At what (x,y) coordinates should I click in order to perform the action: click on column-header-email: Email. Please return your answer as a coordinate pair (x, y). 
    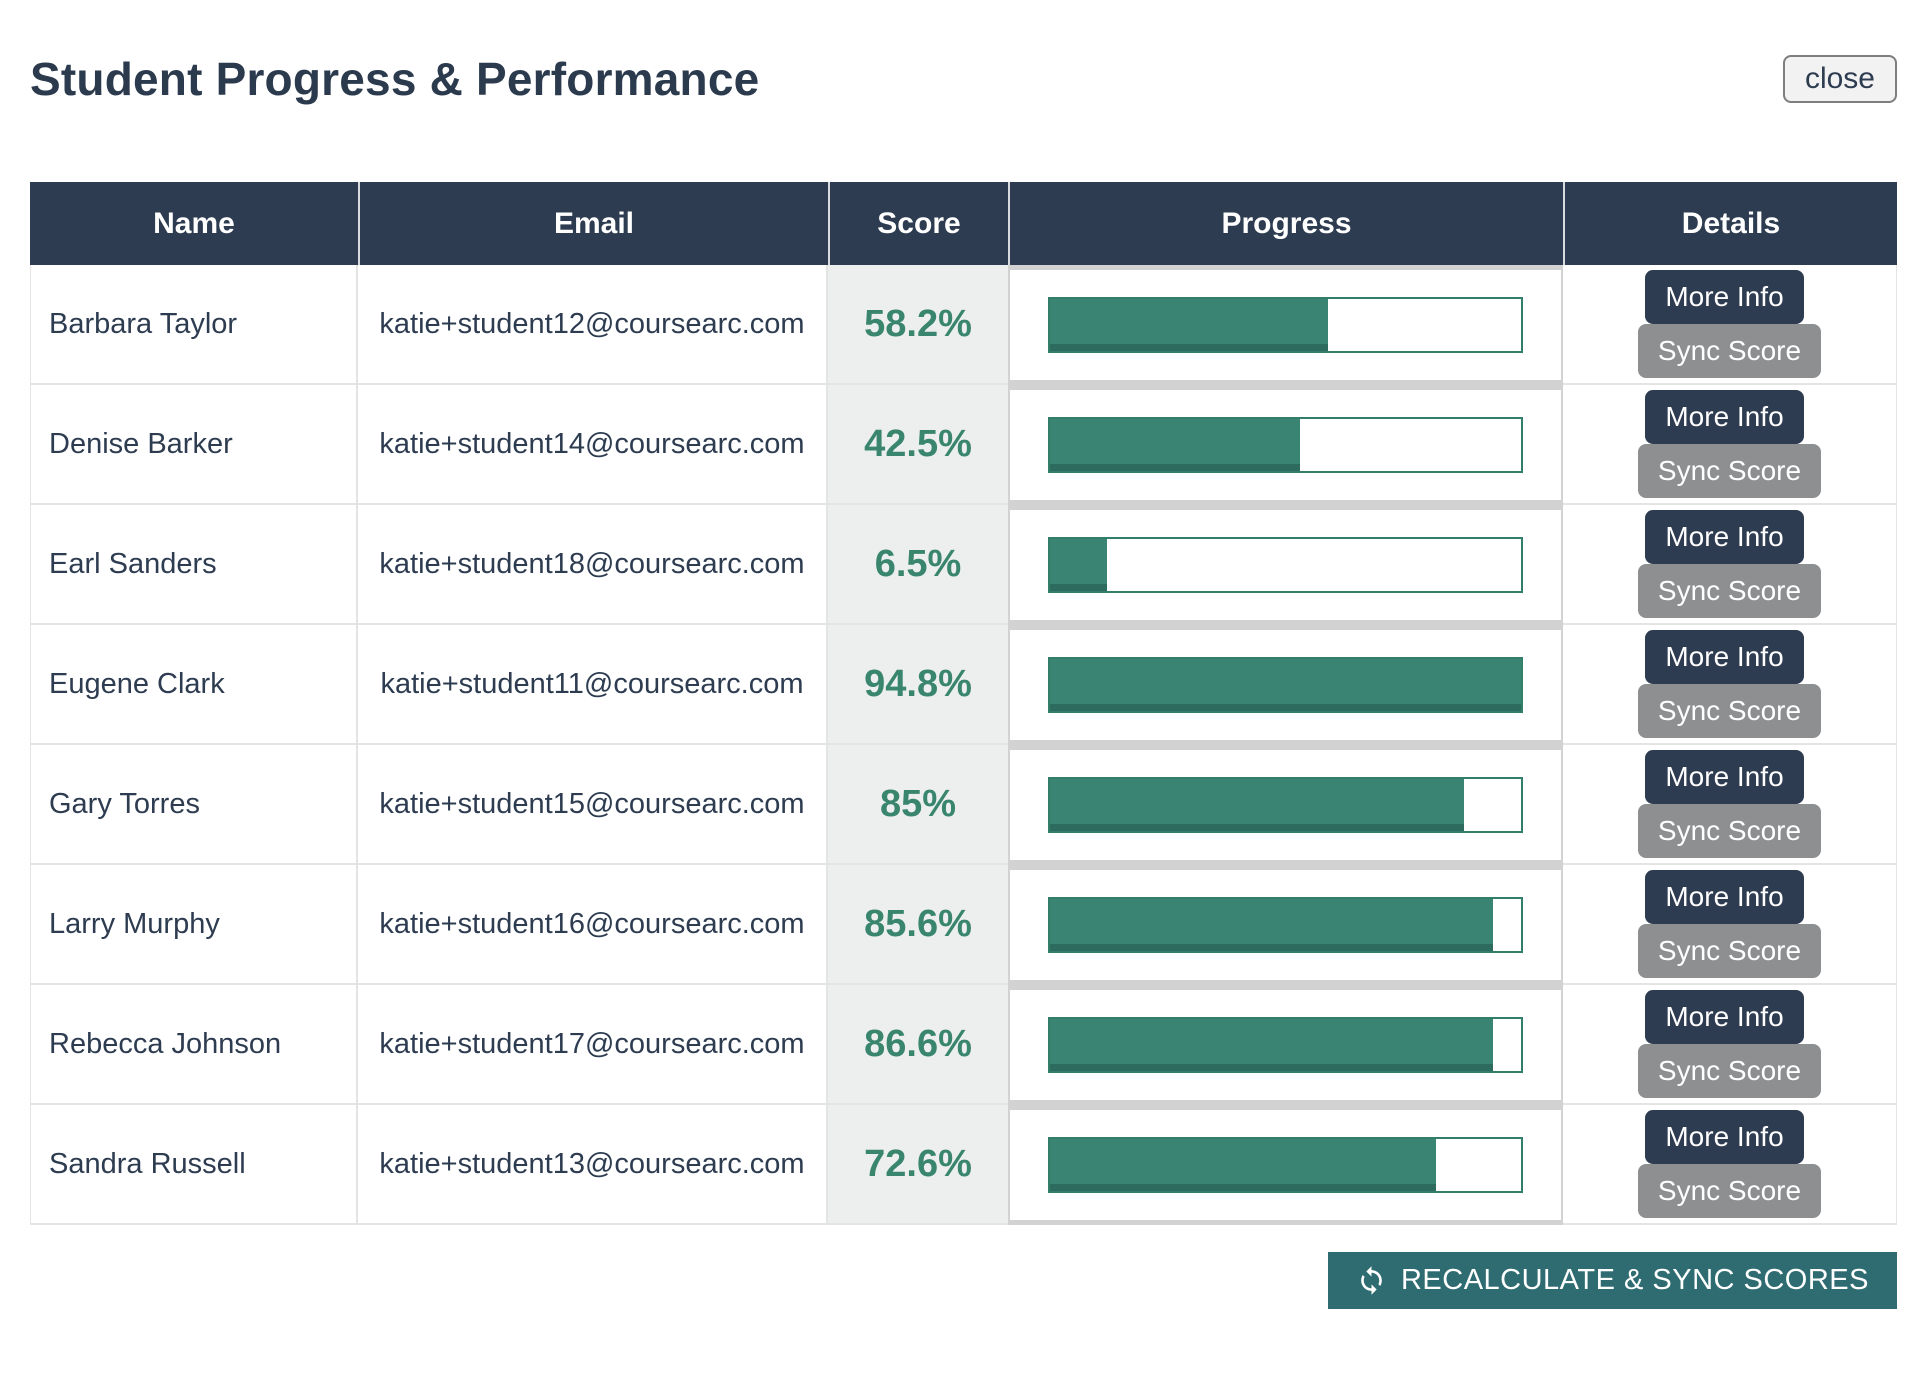
    Looking at the image, I should click on (593, 223).